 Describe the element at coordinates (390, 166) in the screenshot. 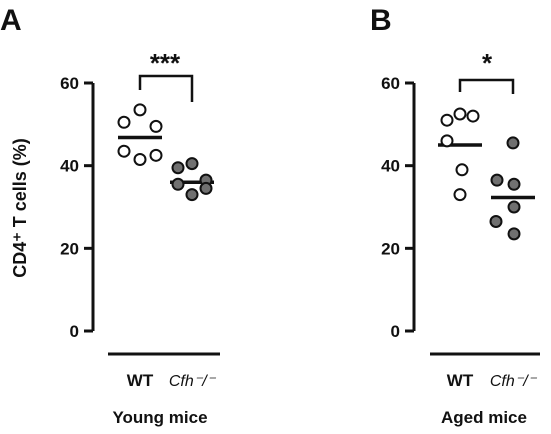

I see `panel-b-y-tick-label: 40` at that location.